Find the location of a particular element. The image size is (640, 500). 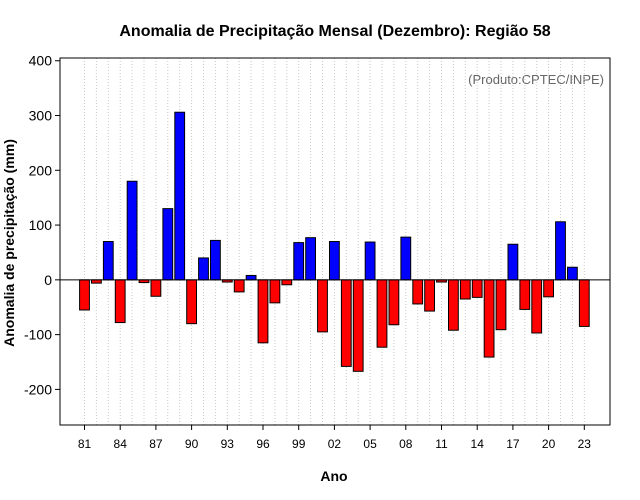

bar-1981 is located at coordinates (84, 295).